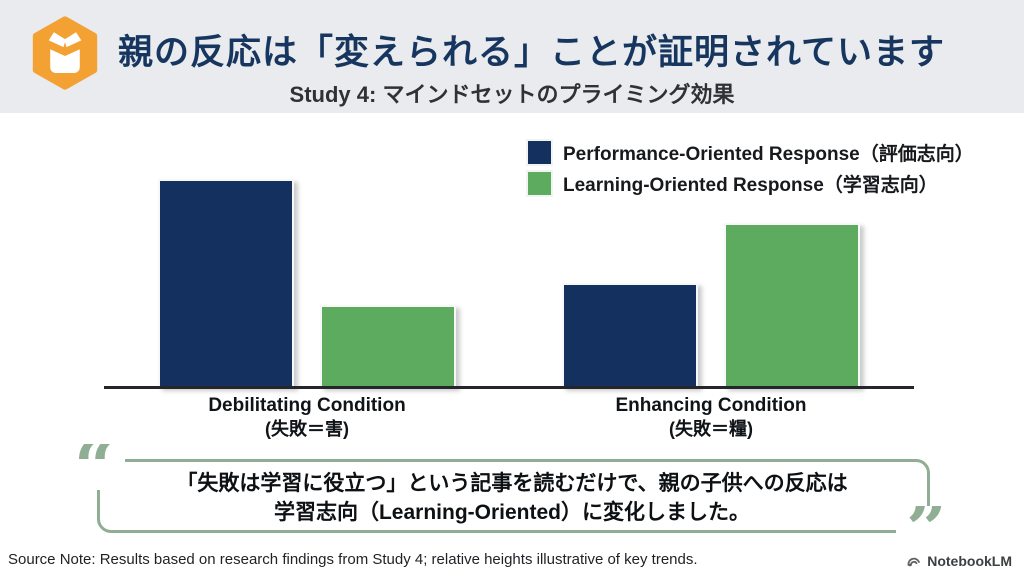  I want to click on brand-badge: NotebookLM, so click(959, 561).